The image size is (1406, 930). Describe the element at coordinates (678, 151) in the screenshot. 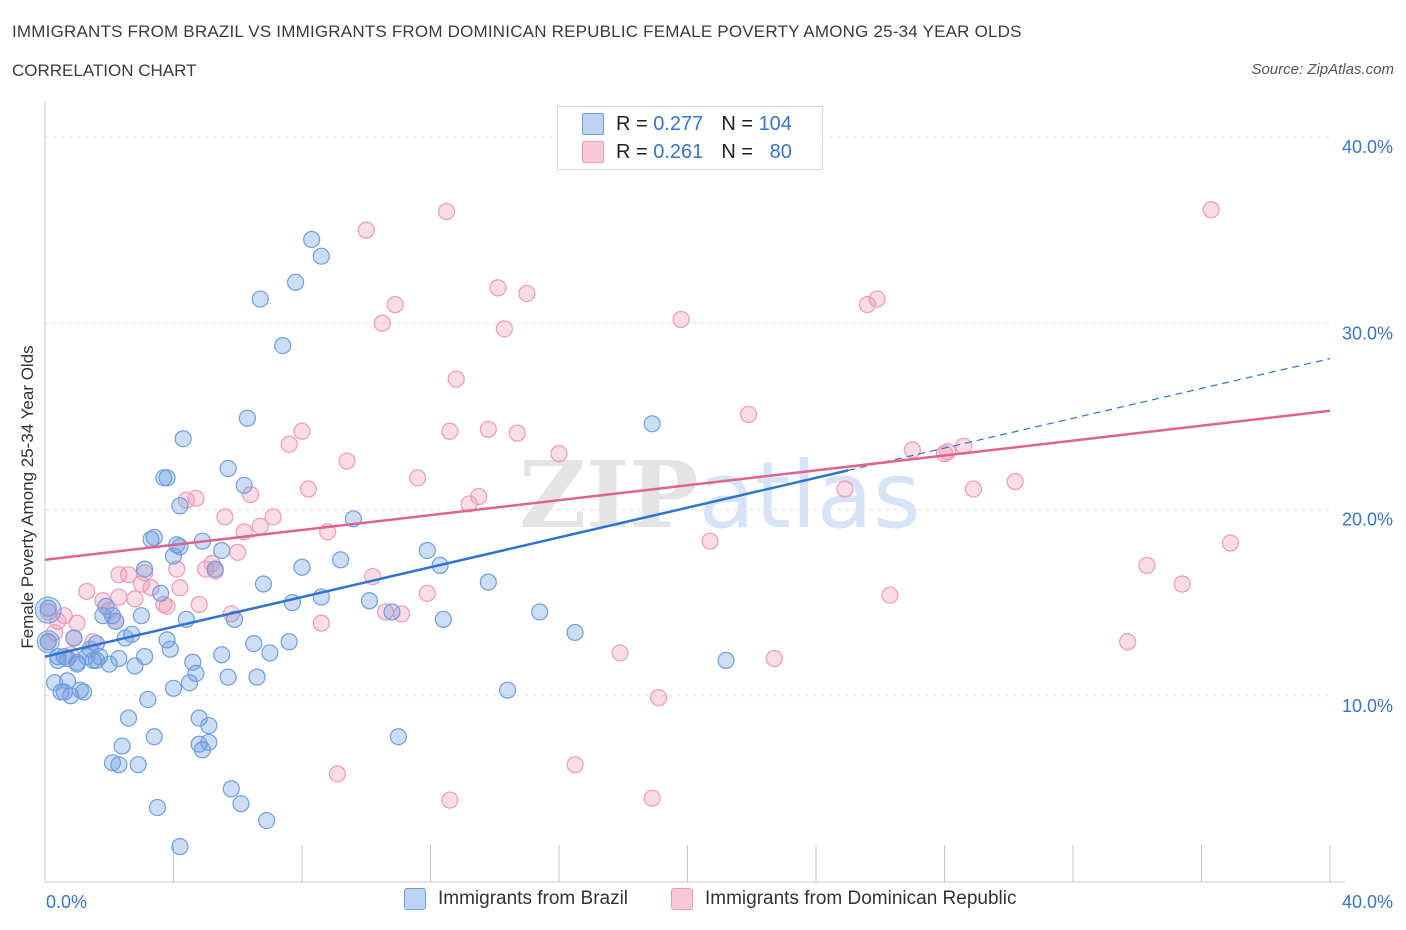

I see `legend-r-value-dominican: 0.261` at that location.